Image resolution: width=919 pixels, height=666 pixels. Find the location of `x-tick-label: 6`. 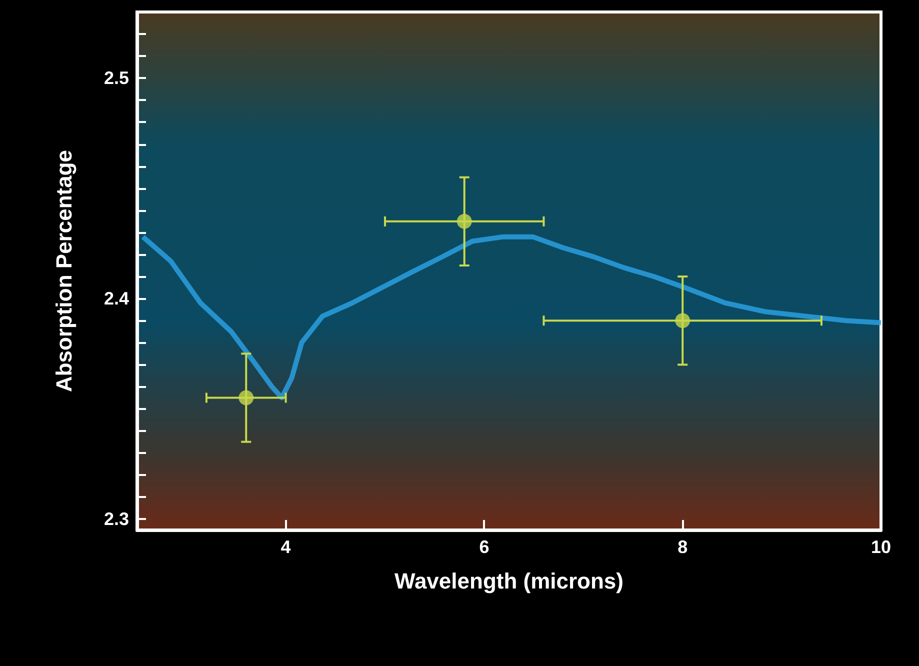

x-tick-label: 6 is located at coordinates (484, 547).